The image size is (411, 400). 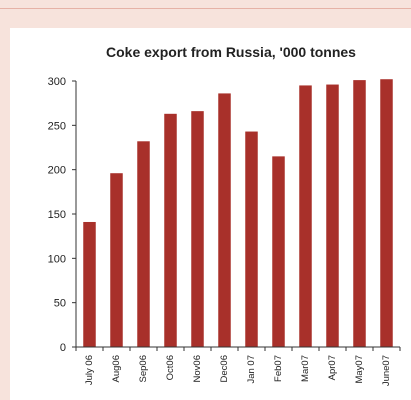 I want to click on chart-title: Coke export from Russia, '000 tonnes, so click(x=231, y=52).